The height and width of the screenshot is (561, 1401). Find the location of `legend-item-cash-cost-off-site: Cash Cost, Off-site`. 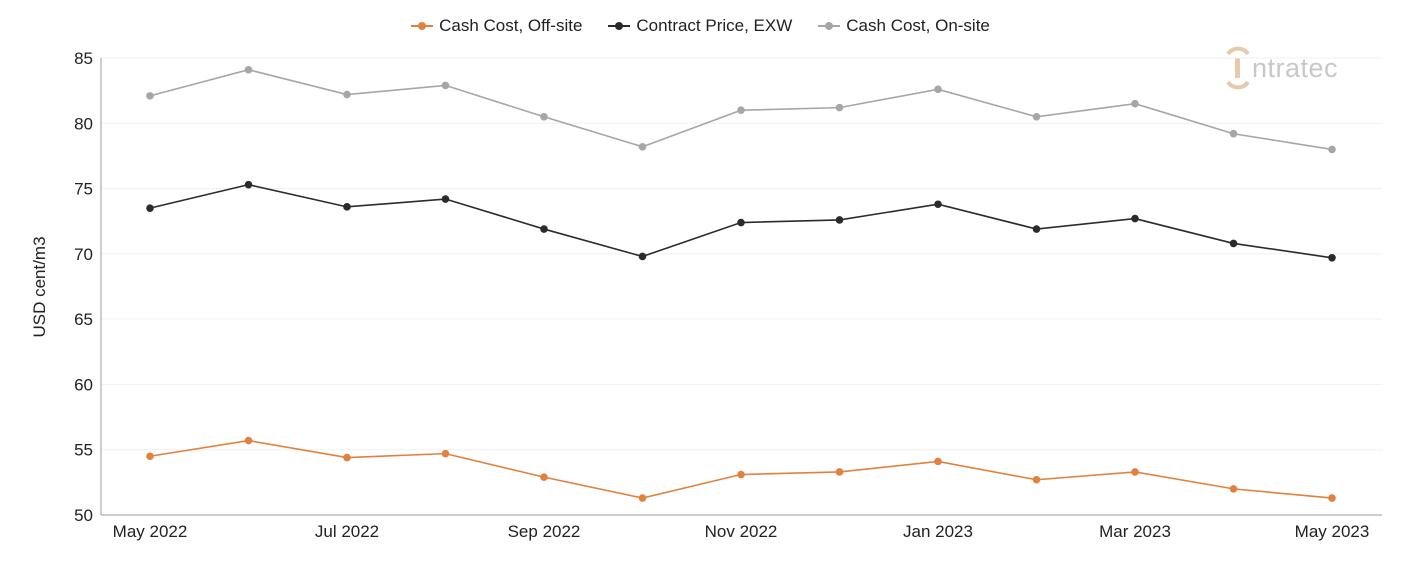

legend-item-cash-cost-off-site: Cash Cost, Off-site is located at coordinates (496, 26).